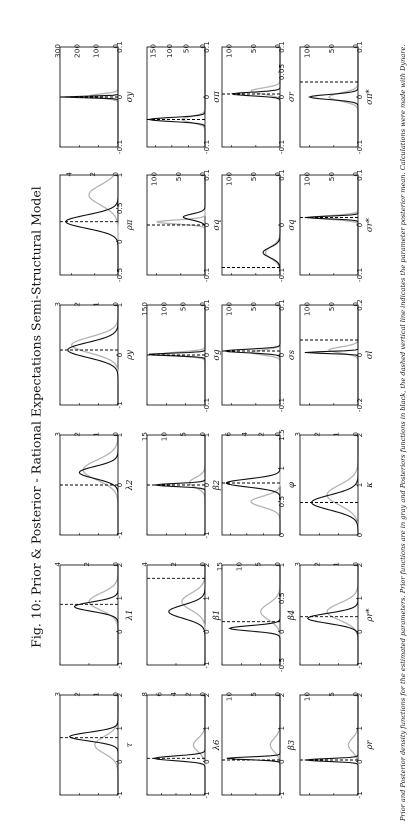 This screenshot has height=833, width=415. I want to click on y-tick-label: 300, so click(57, 51).